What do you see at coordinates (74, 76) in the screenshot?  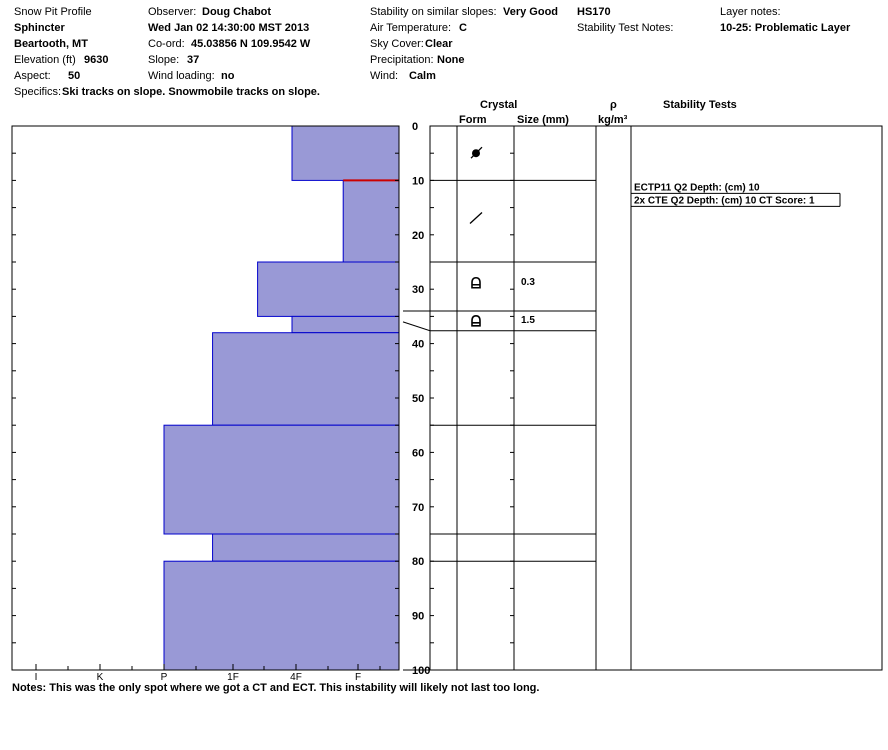 I see `aspect-value: 50` at bounding box center [74, 76].